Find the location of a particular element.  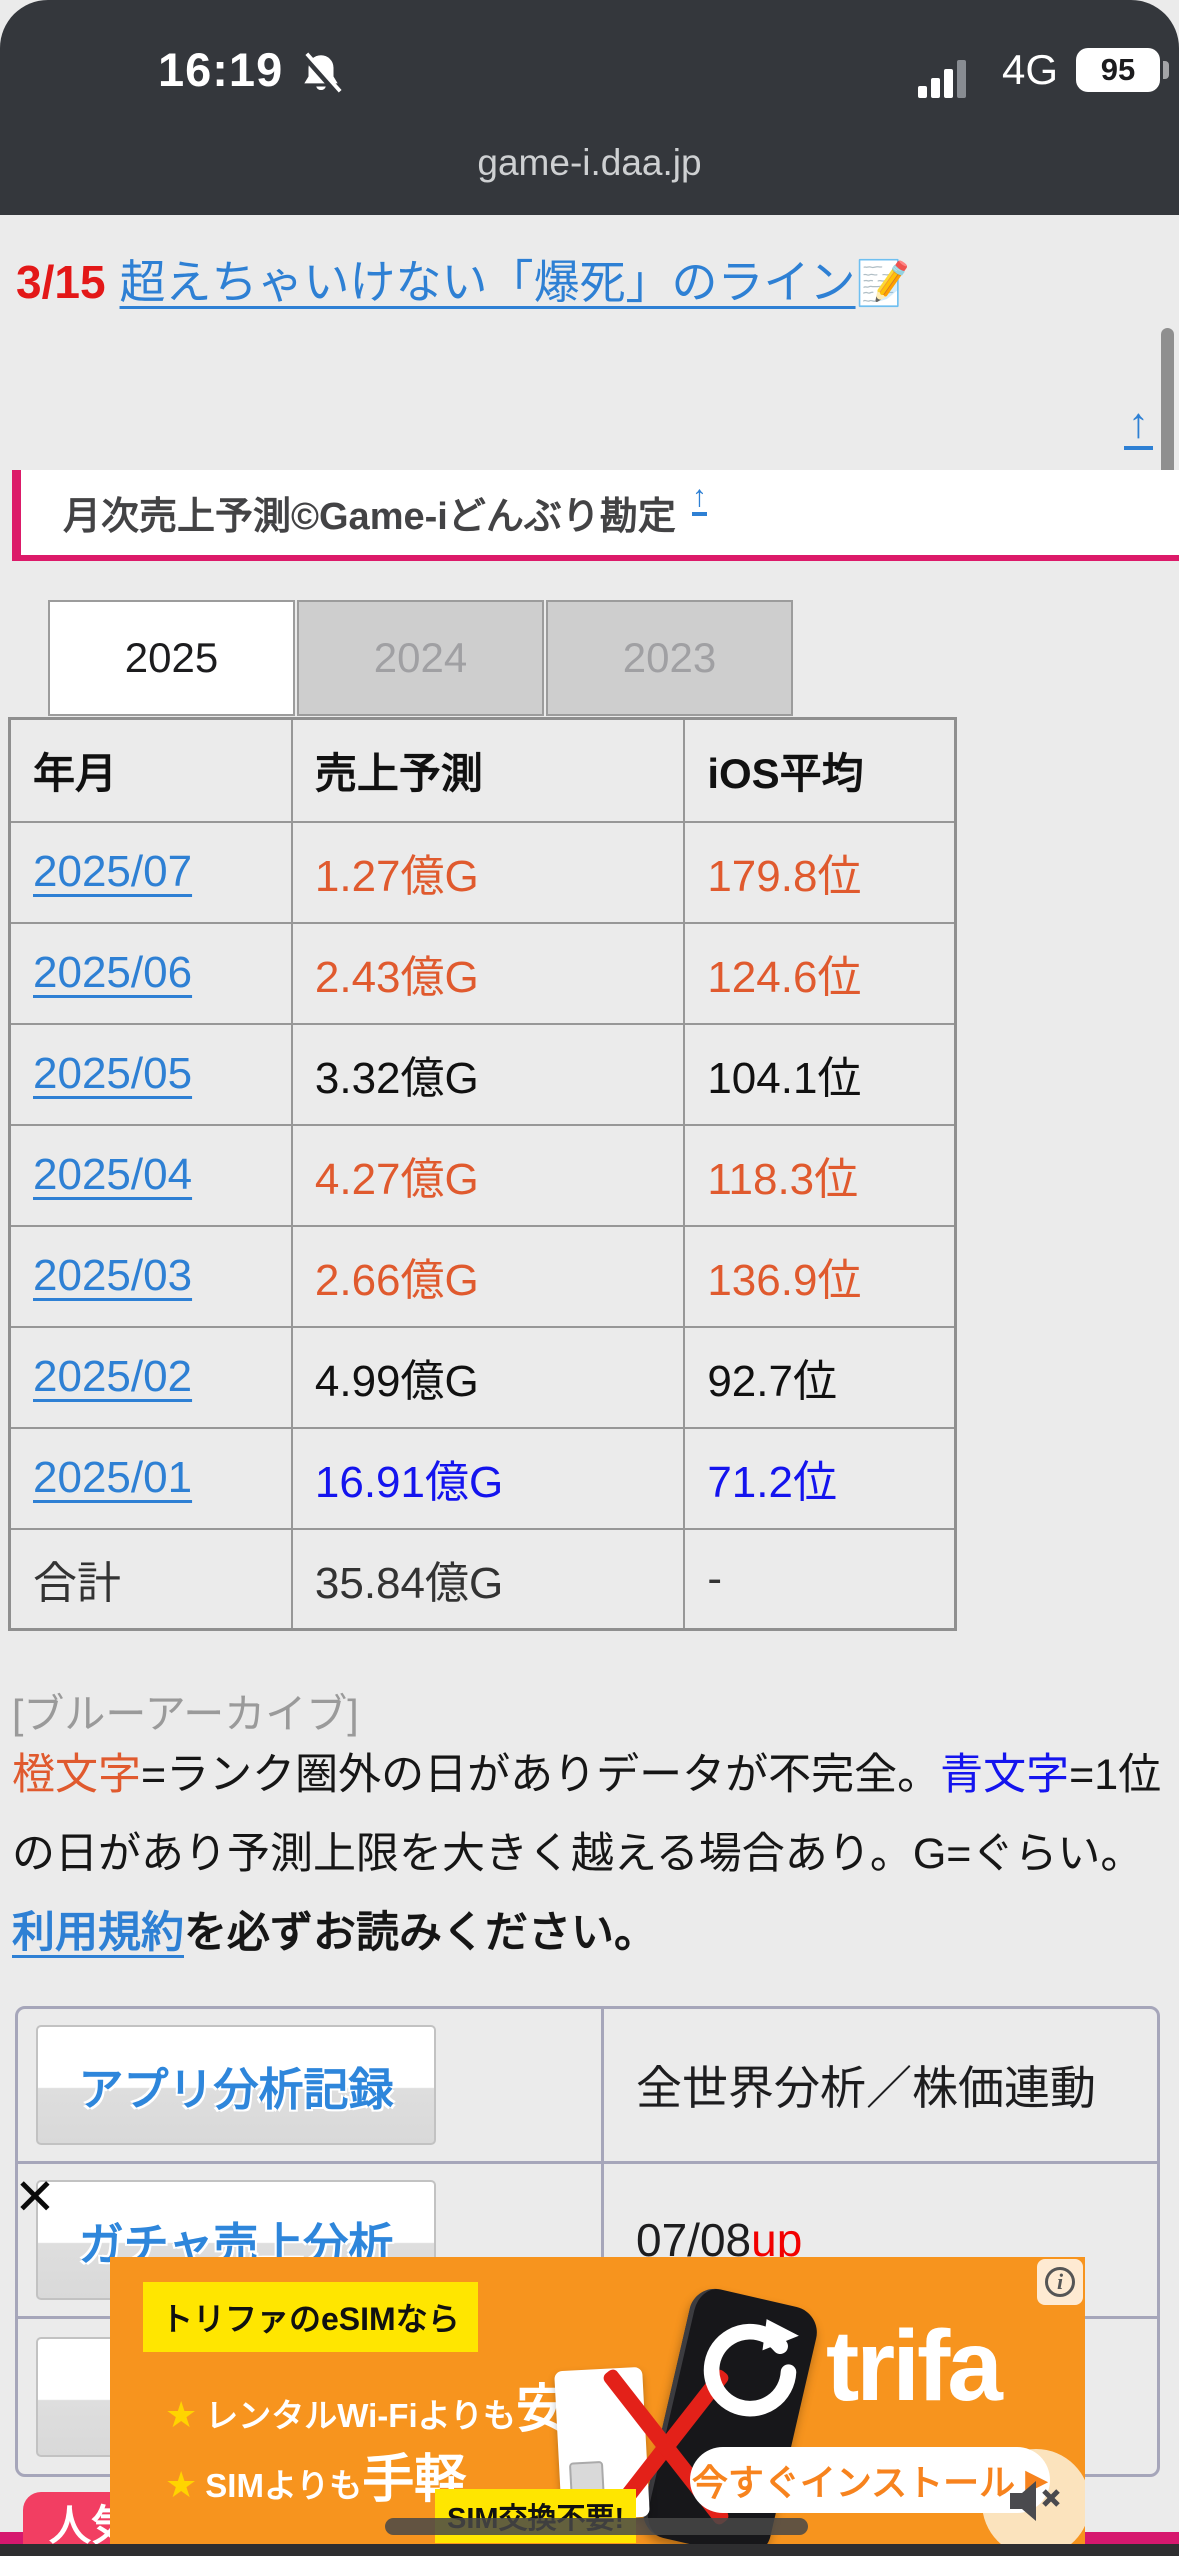

legend-blue-term: 青文字 is located at coordinates (1005, 1775).